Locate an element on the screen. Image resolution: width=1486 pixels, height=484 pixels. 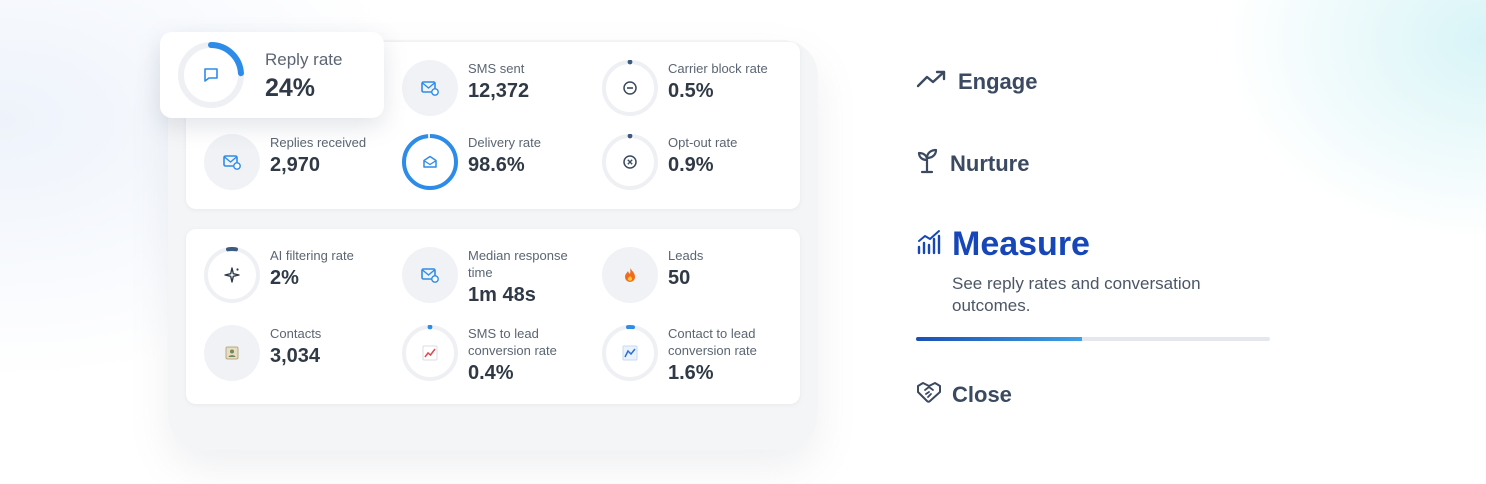
metric-contacts: Contacts 3,034 is located at coordinates (262, 353).